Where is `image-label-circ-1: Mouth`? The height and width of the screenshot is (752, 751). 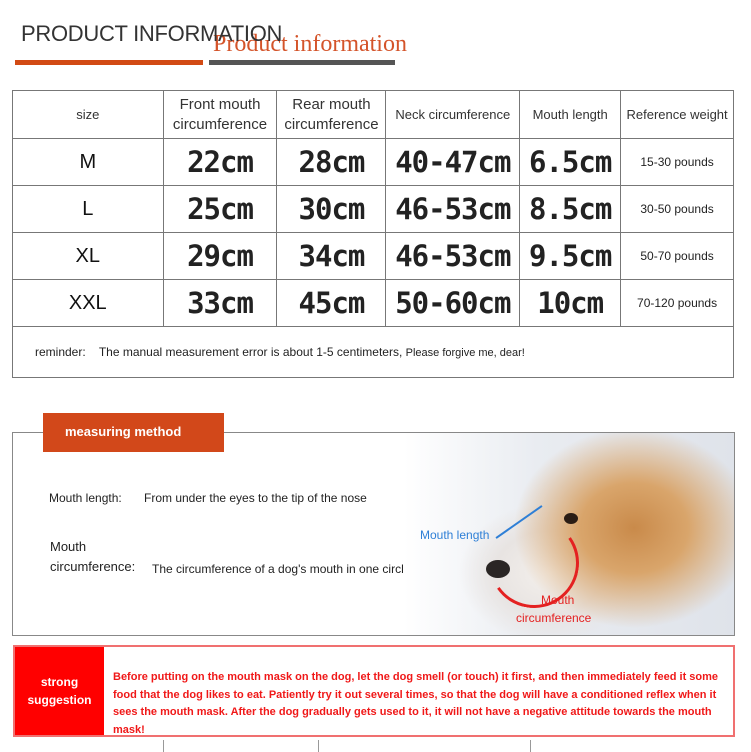
image-label-circ-1: Mouth is located at coordinates (558, 600).